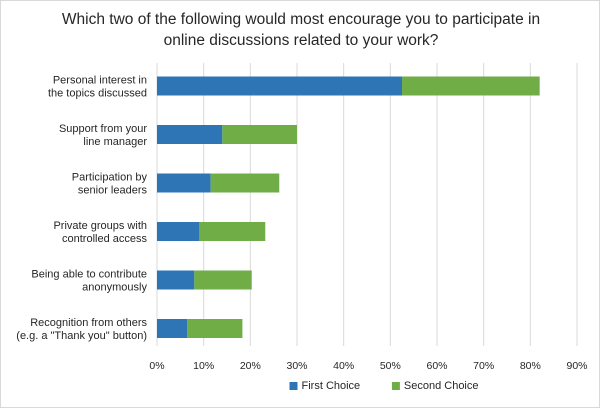 The height and width of the screenshot is (408, 600). Describe the element at coordinates (100, 232) in the screenshot. I see `category-label: Private groups with controlled access` at that location.